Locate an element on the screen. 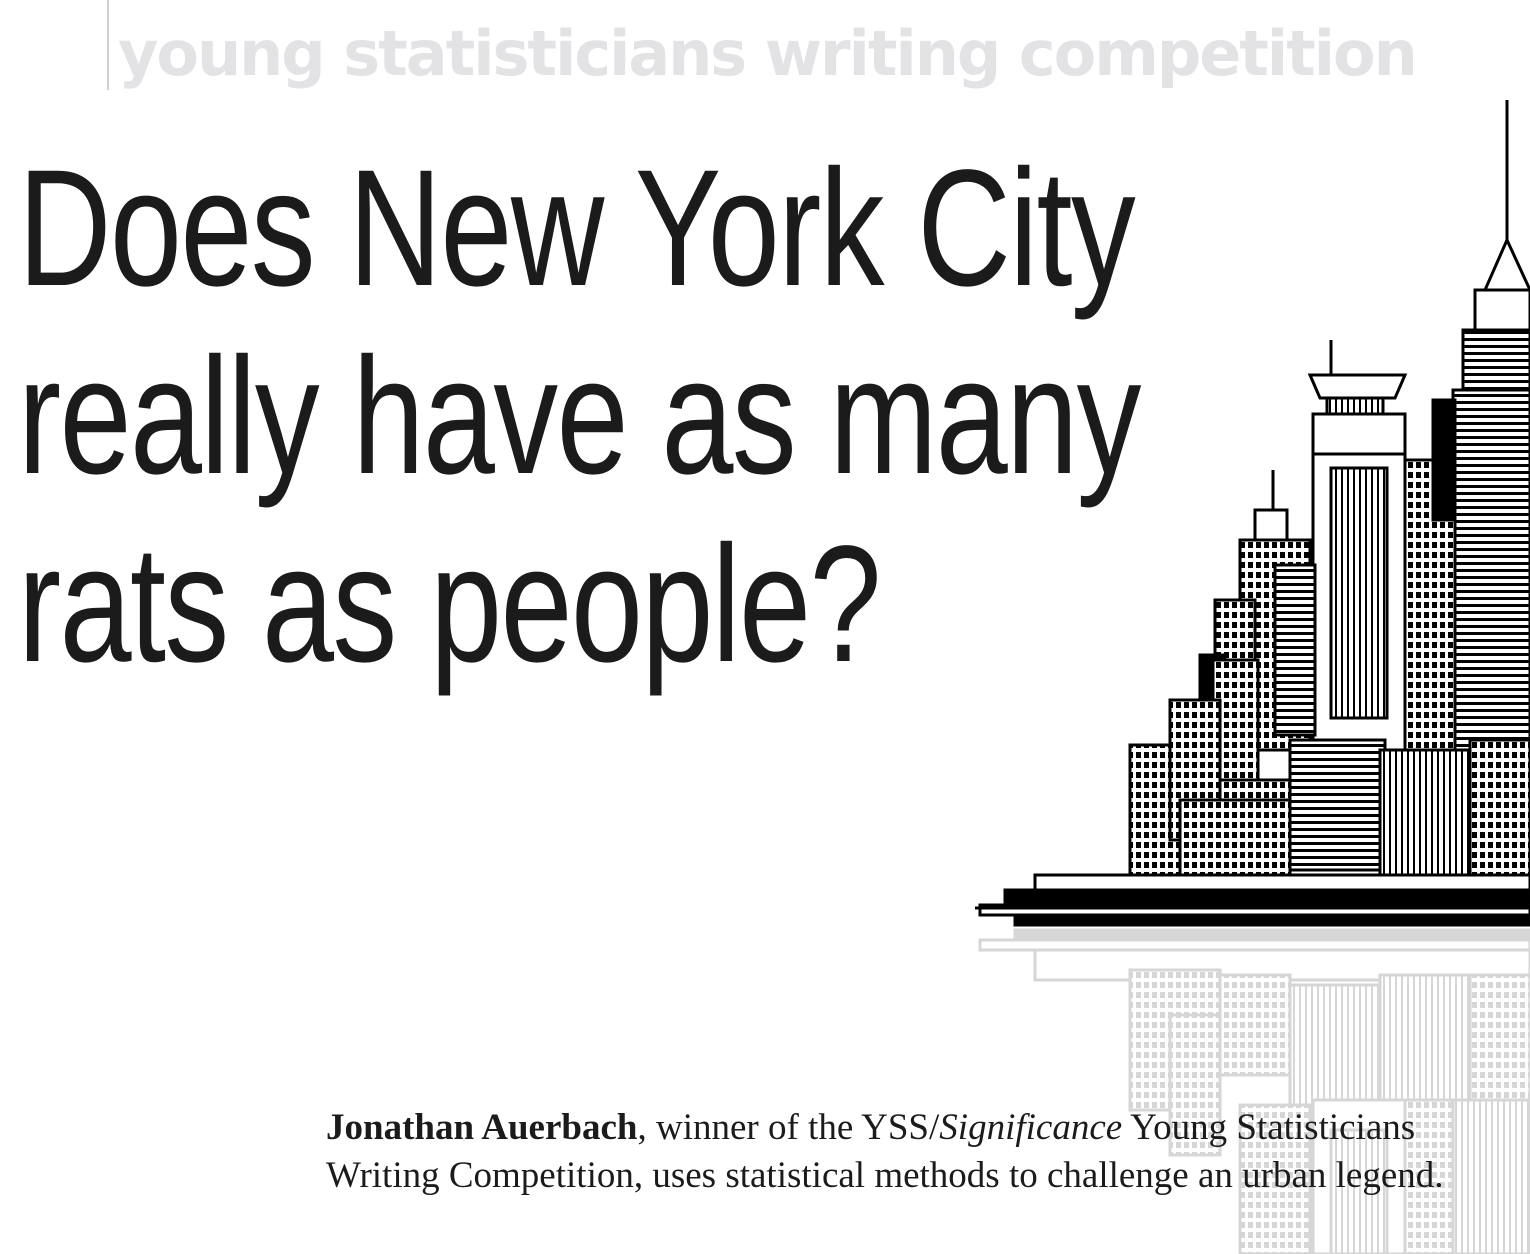 This screenshot has height=1254, width=1530. title-line: really have as many is located at coordinates (579, 416).